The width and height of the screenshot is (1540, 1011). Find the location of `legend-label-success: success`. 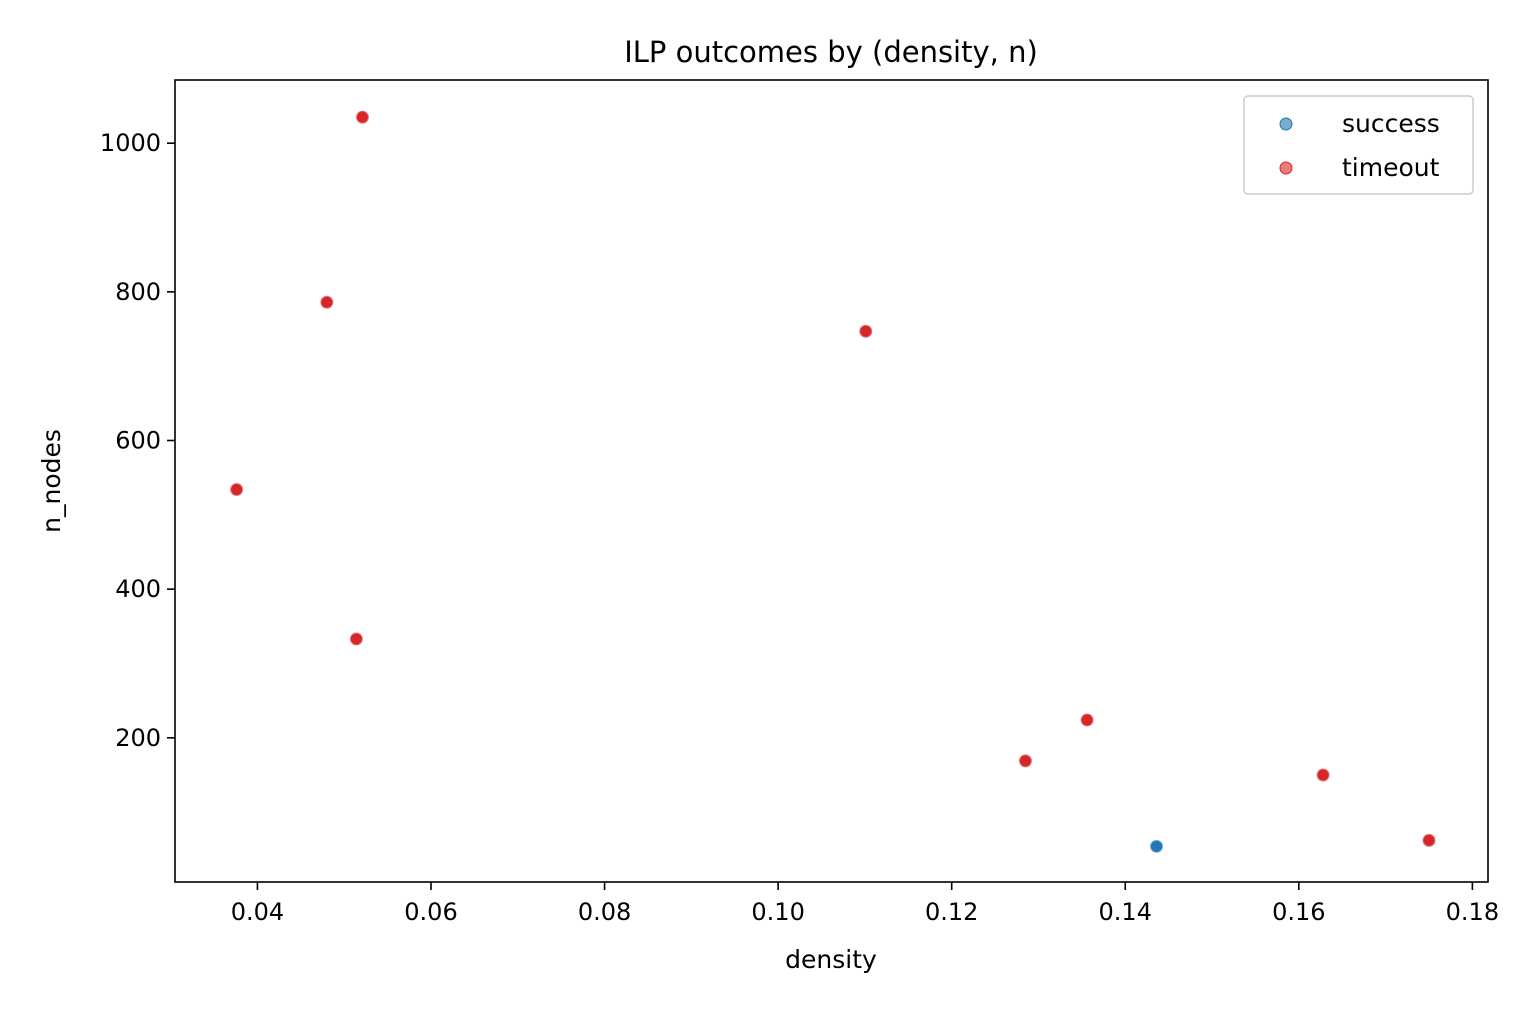

legend-label-success: success is located at coordinates (1391, 123).